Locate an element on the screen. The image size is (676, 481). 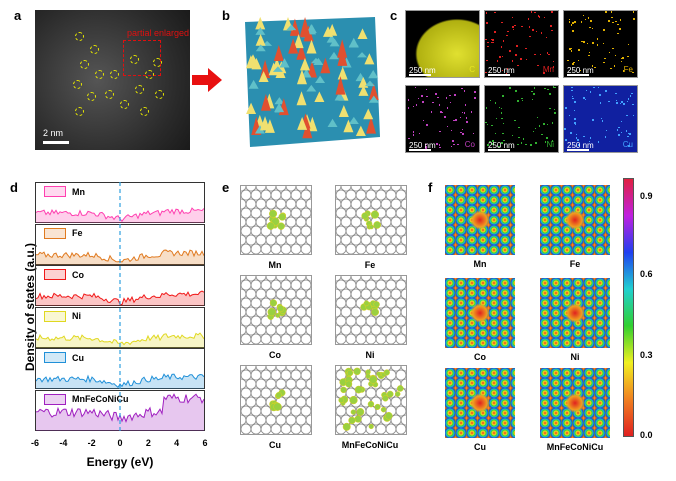
x-tick-label: 2 is located at coordinates (148, 443).